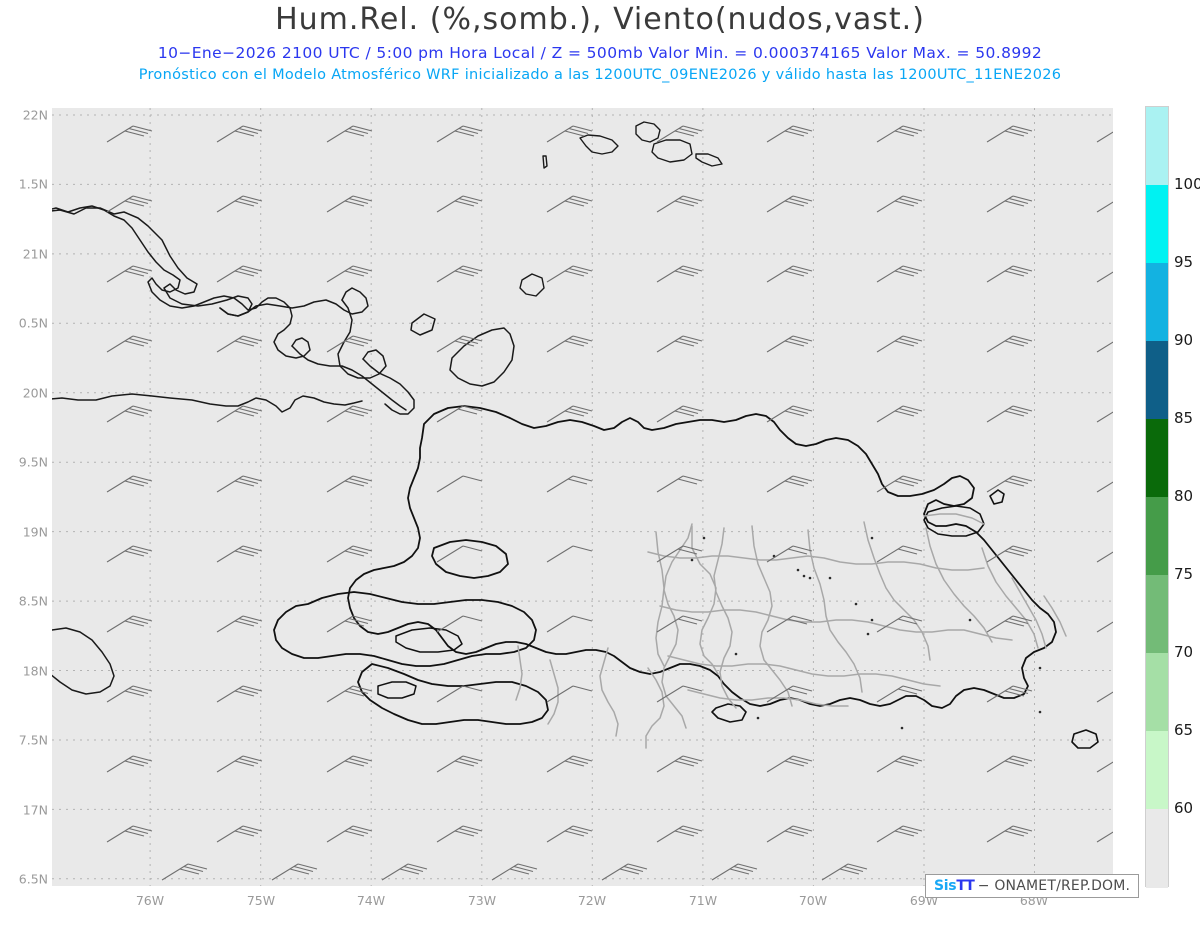  Describe the element at coordinates (33, 740) in the screenshot. I see `y-tick-label: 7.5N` at that location.